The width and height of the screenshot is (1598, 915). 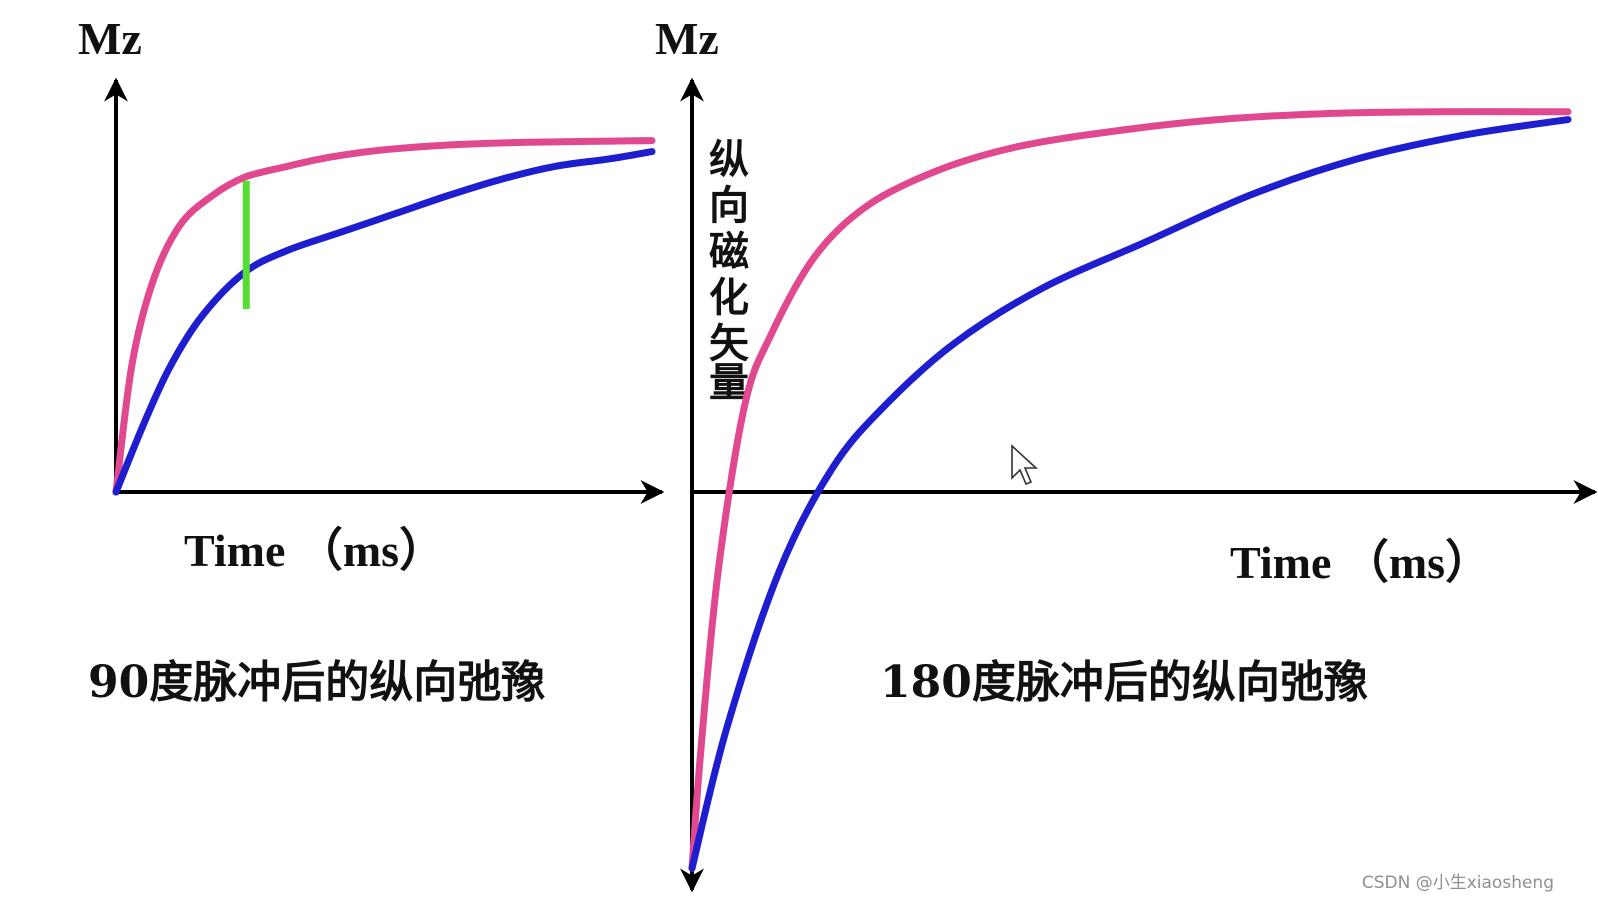 What do you see at coordinates (1360, 562) in the screenshot?
I see `right-x-axis-title: Time （ms）` at bounding box center [1360, 562].